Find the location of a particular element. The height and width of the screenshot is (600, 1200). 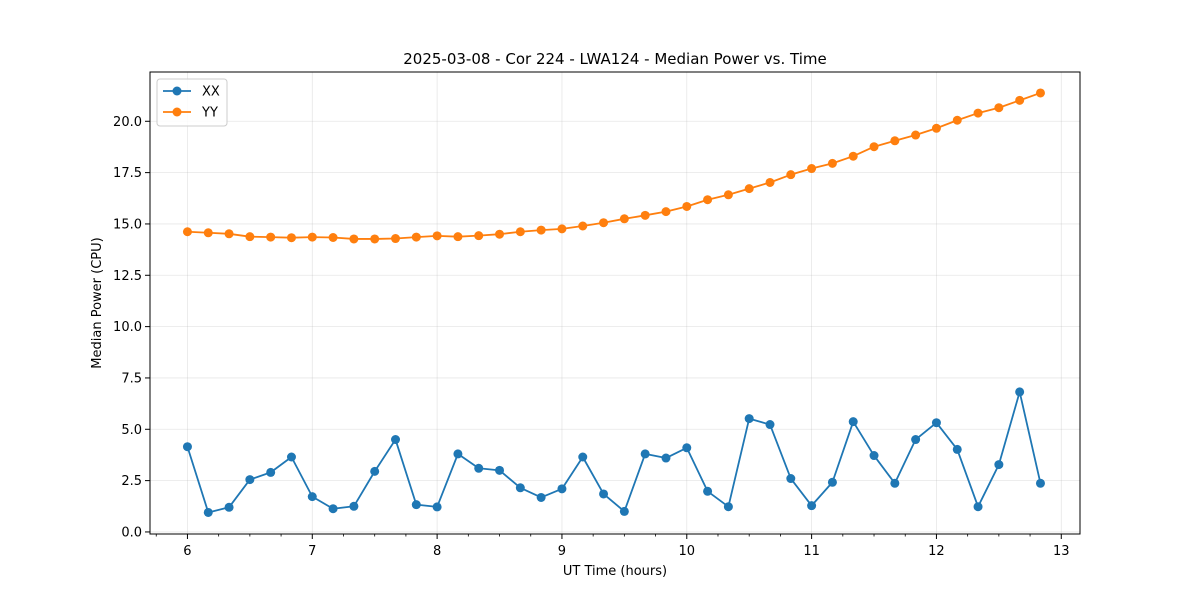

x-tick-label: 13 is located at coordinates (1061, 551).